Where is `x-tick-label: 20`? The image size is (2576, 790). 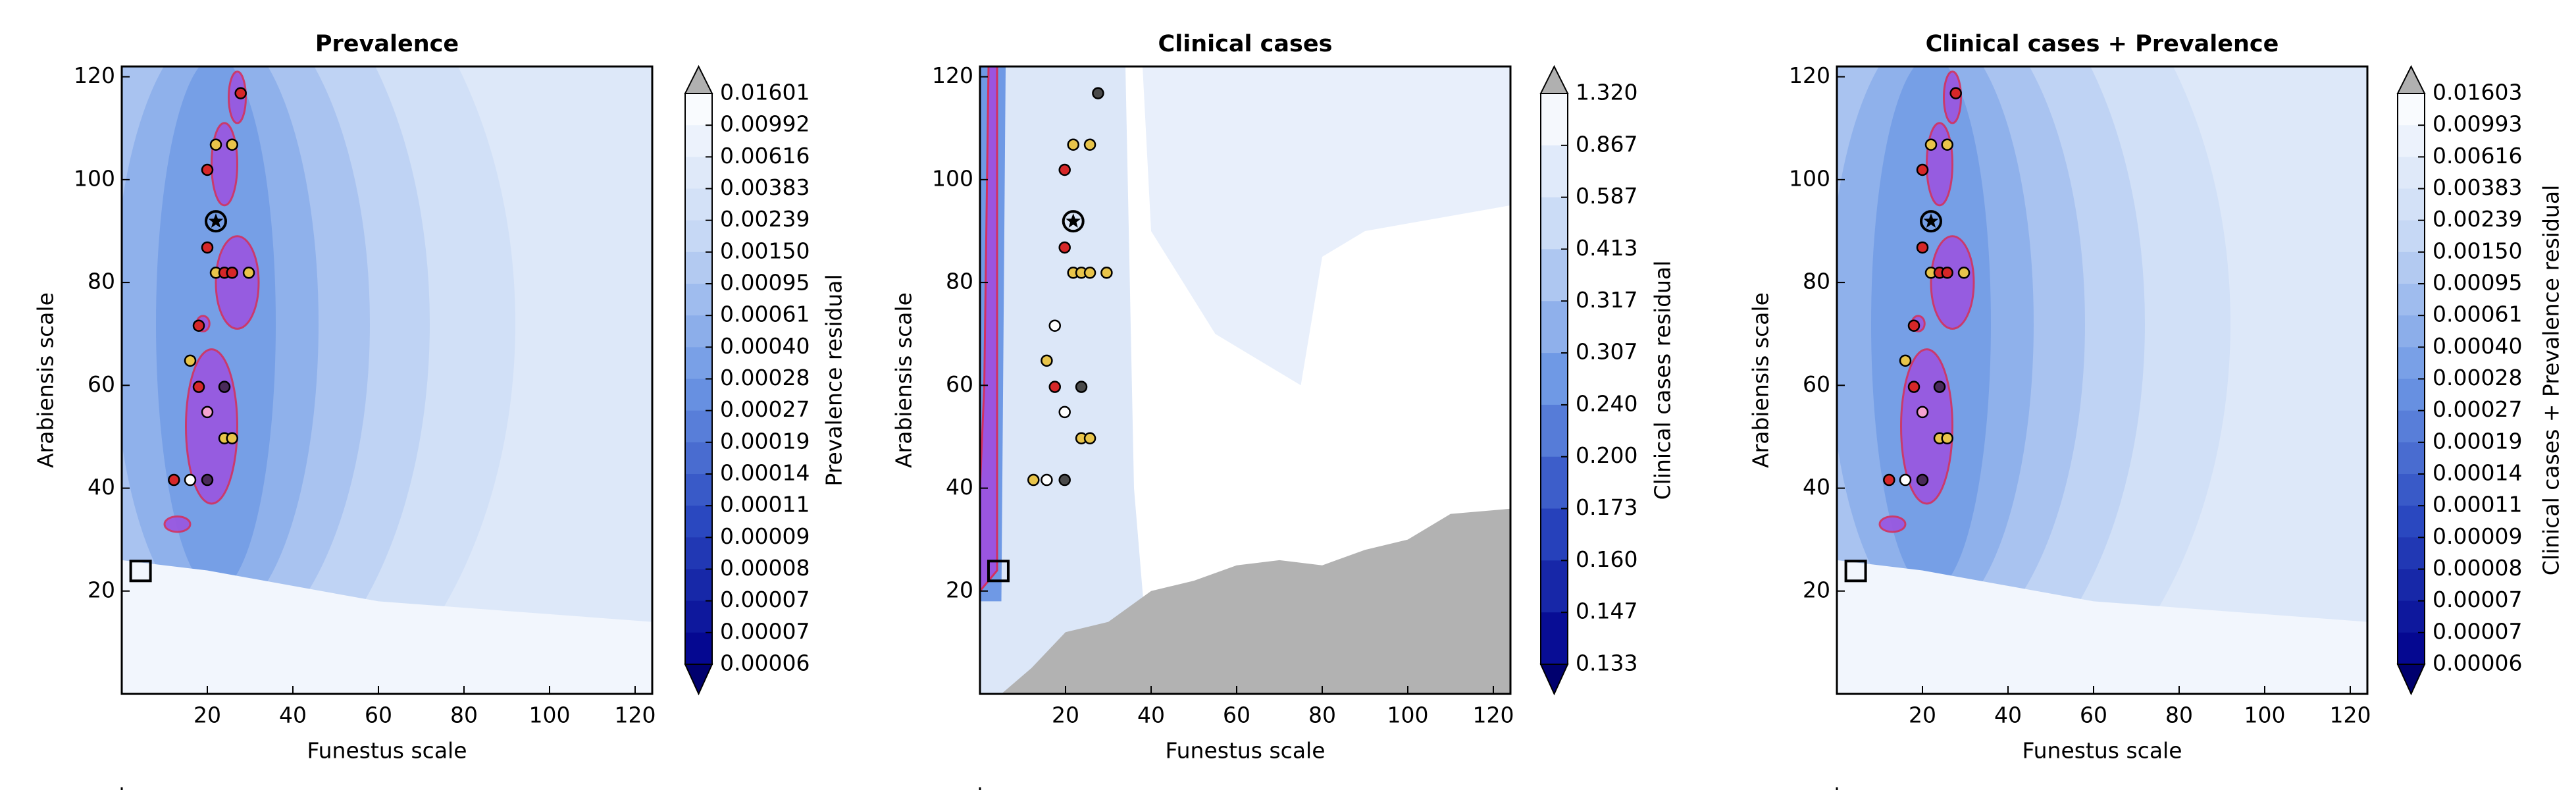
x-tick-label: 20 is located at coordinates (1922, 715).